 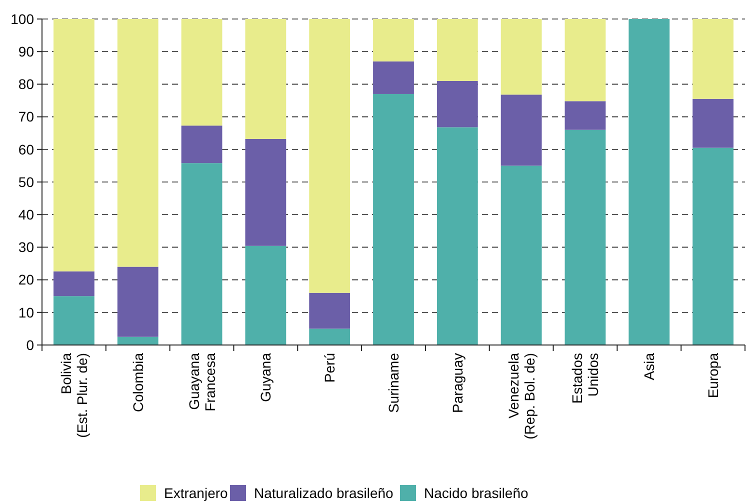 What do you see at coordinates (713, 375) in the screenshot?
I see `x-tick-label: Europa` at bounding box center [713, 375].